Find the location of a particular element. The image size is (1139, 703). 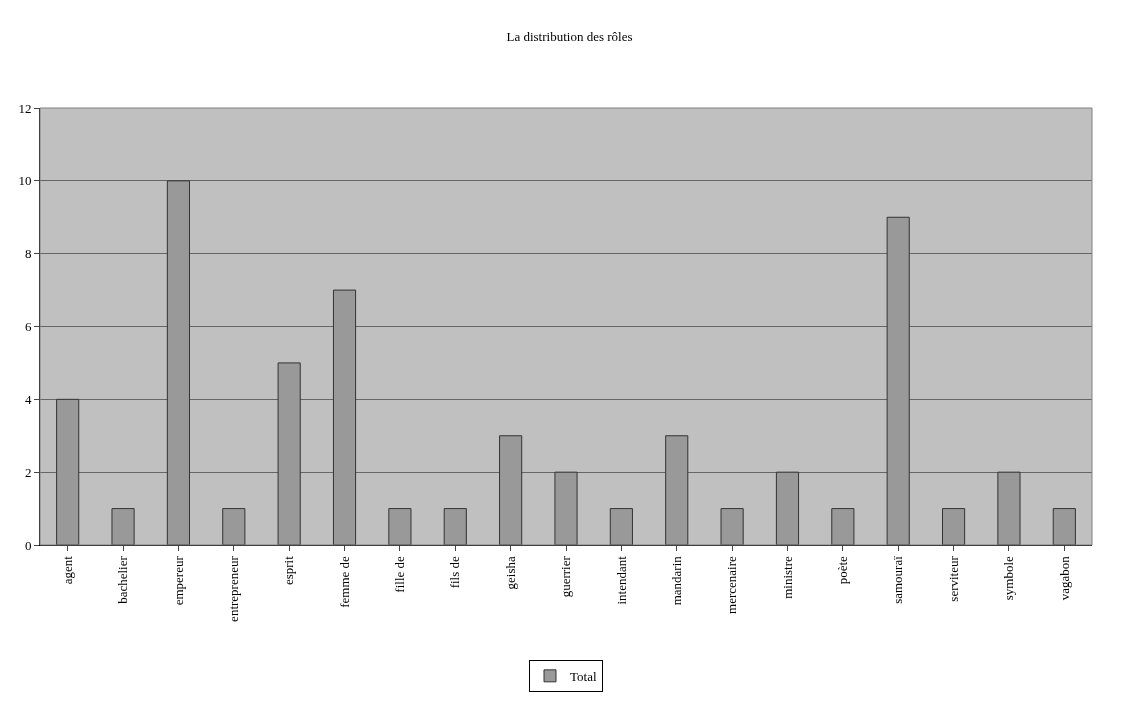

x-tick-label: fille de is located at coordinates (400, 574).